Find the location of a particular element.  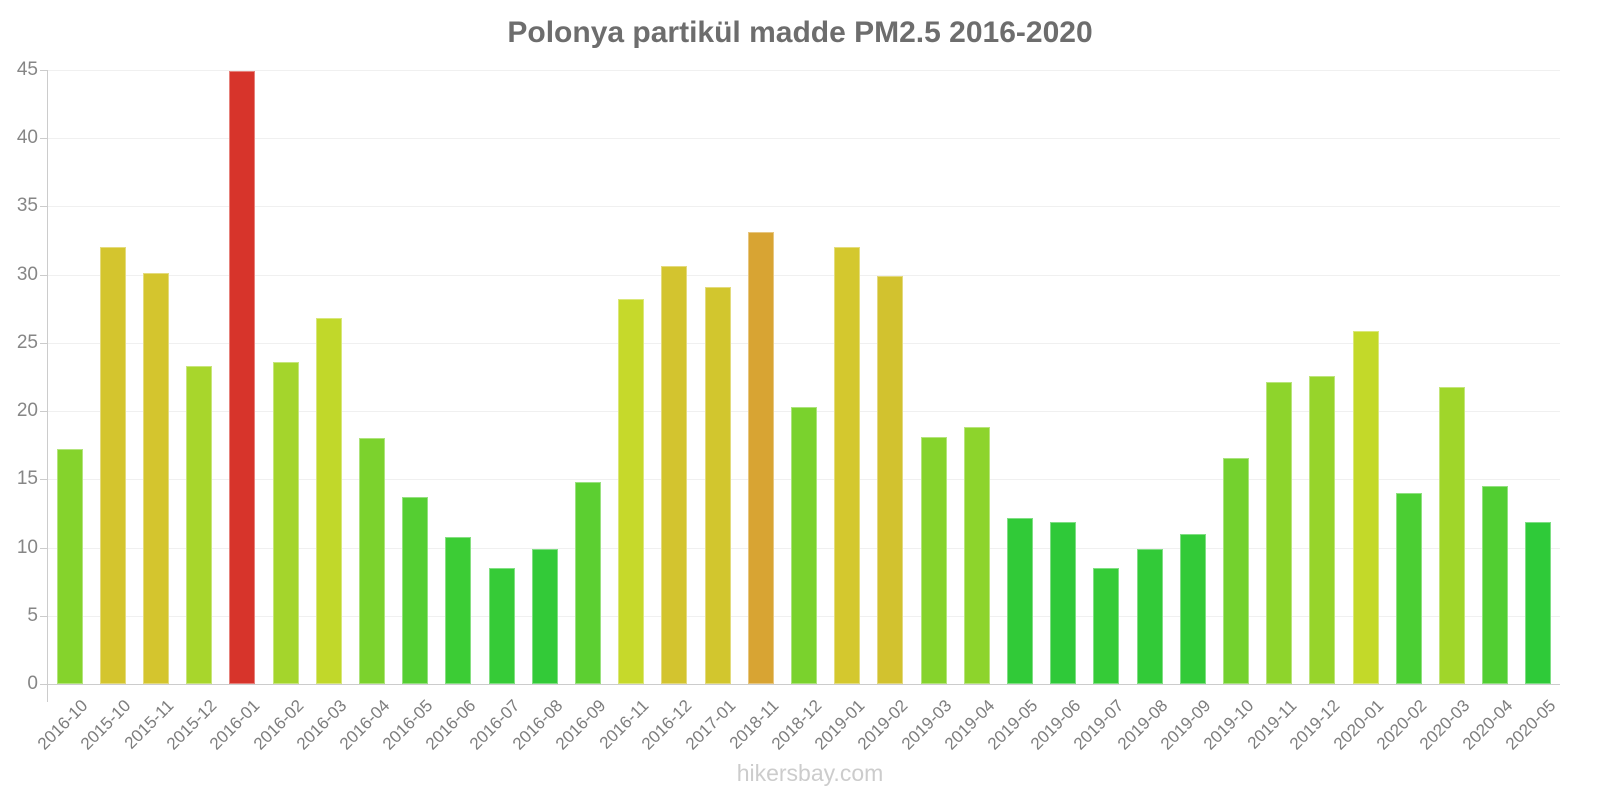

y-tick-label: 15 is located at coordinates (27, 479).